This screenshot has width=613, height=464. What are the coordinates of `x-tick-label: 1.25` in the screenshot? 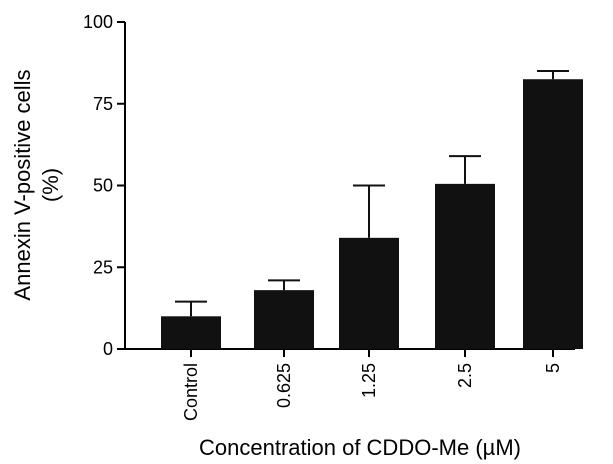 It's located at (369, 380).